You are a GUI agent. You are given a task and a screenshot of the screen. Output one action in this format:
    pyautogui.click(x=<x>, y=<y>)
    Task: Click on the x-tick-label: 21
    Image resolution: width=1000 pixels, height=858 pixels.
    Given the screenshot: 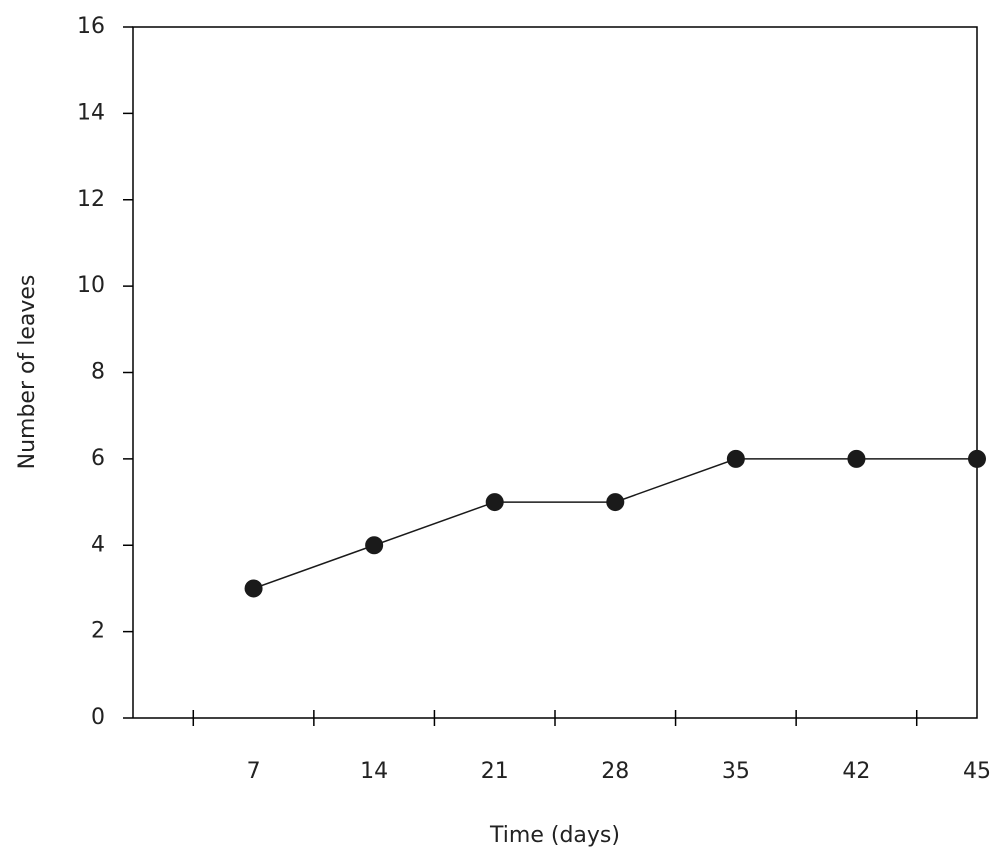 What is the action you would take?
    pyautogui.click(x=495, y=771)
    